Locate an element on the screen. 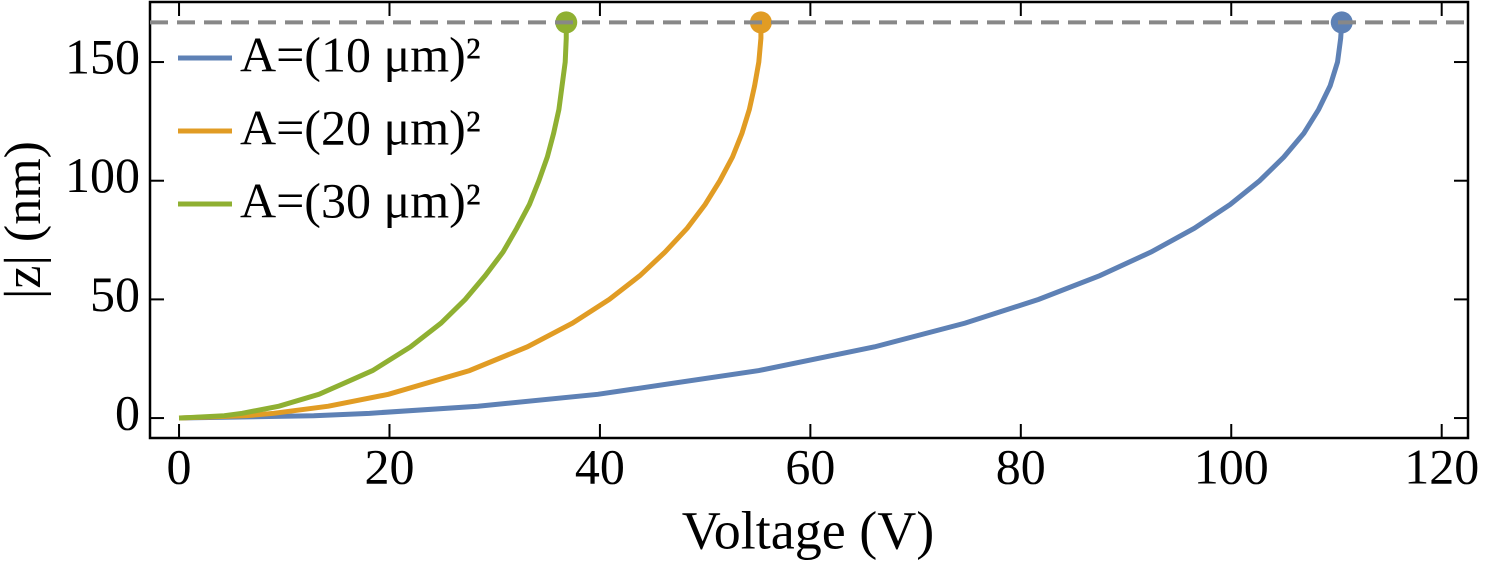 The height and width of the screenshot is (565, 1497). y-tick-label: 50 is located at coordinates (115, 294).